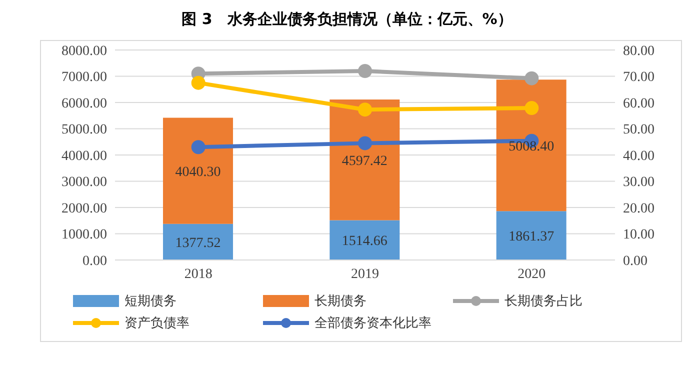  What do you see at coordinates (94, 261) in the screenshot?
I see `y-tick-label: 0.00` at bounding box center [94, 261].